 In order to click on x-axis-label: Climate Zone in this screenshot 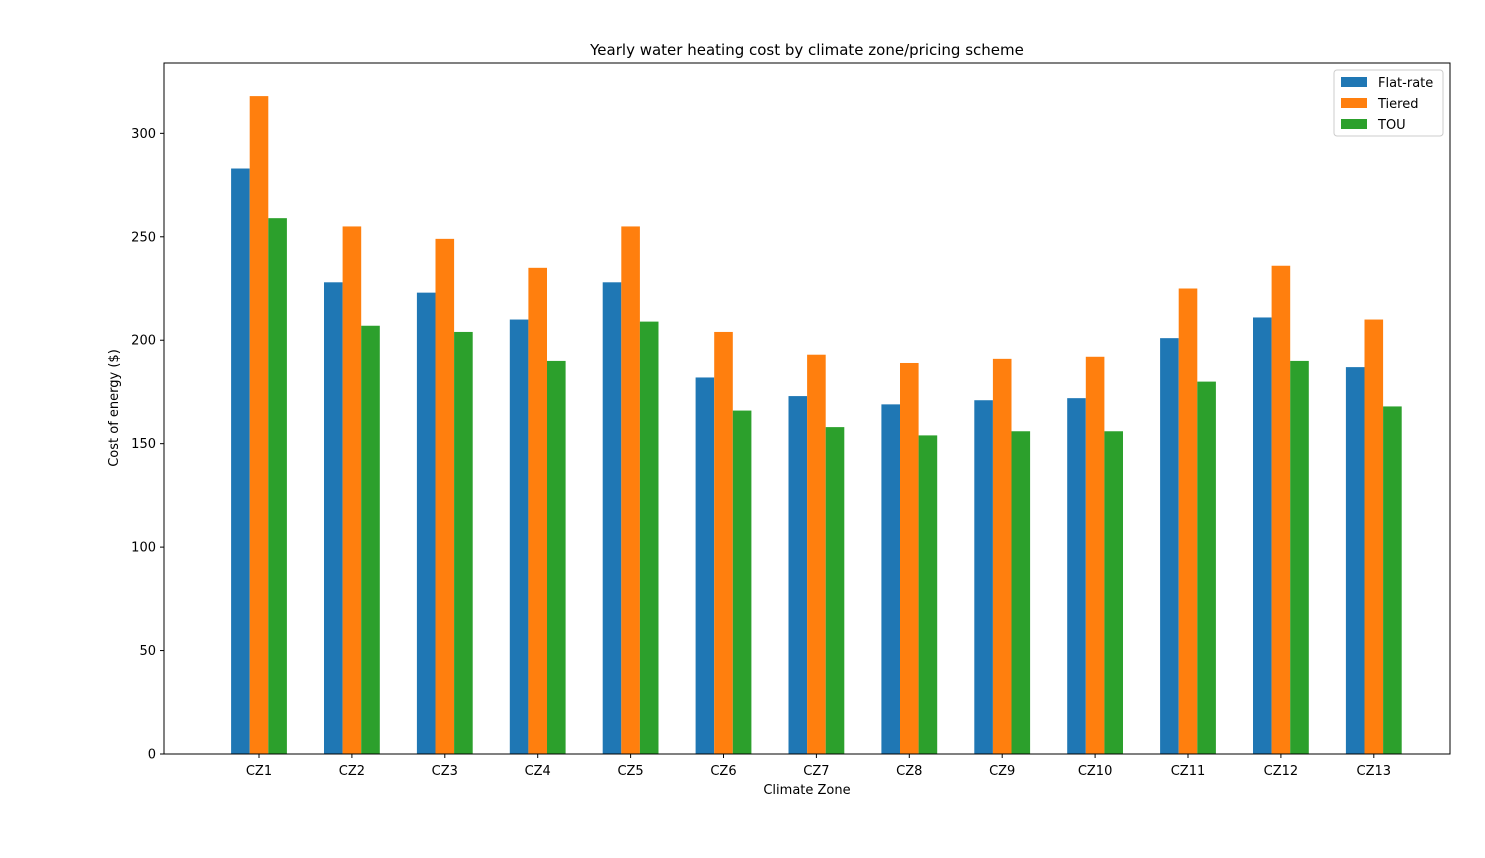, I will do `click(806, 790)`.